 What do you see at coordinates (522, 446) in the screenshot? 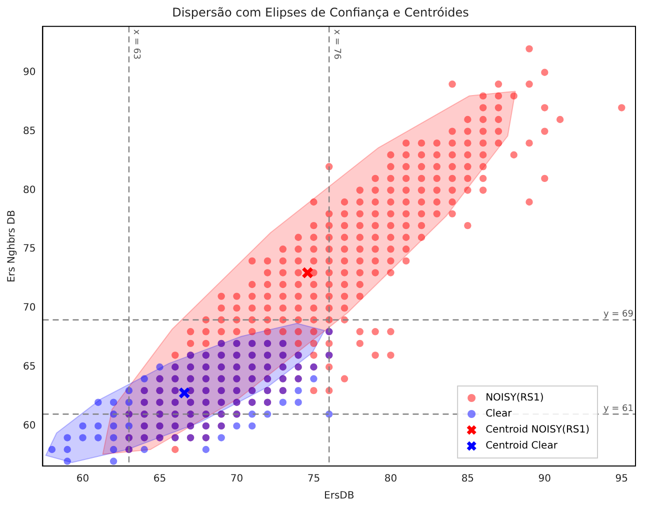
I see `legend-label: Centroid Clear` at bounding box center [522, 446].